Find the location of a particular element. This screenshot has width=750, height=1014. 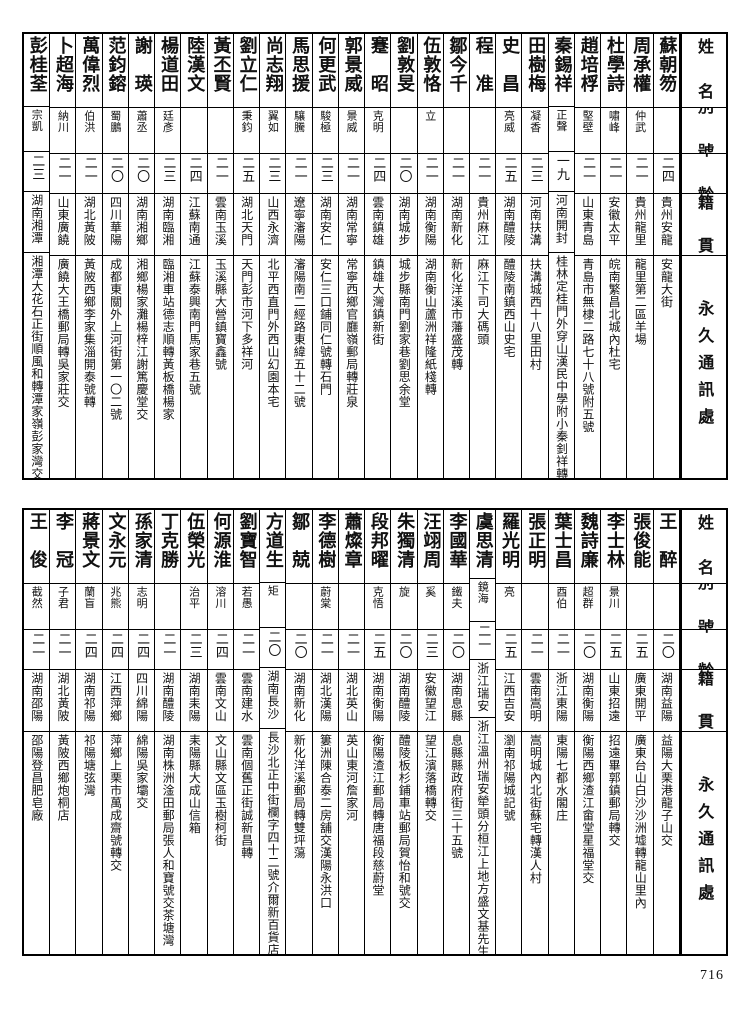

entry-origin: 山東招遠 is located at coordinates (613, 697).